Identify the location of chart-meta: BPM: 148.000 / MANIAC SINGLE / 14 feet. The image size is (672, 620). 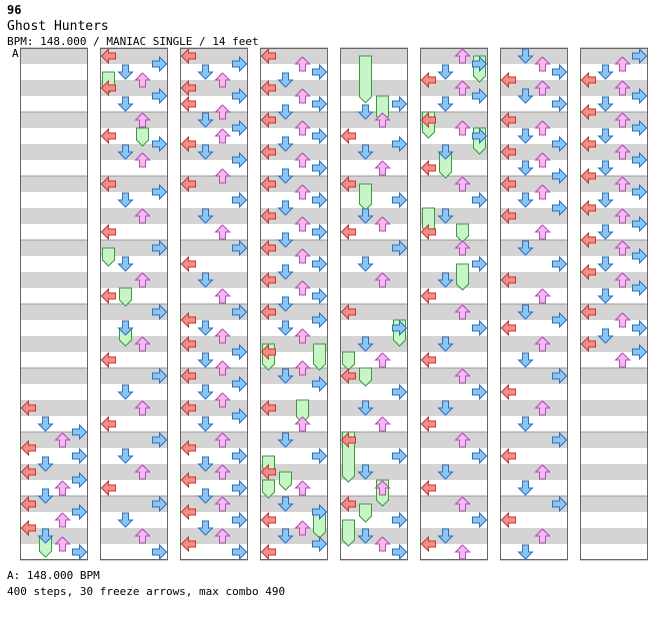
(133, 41).